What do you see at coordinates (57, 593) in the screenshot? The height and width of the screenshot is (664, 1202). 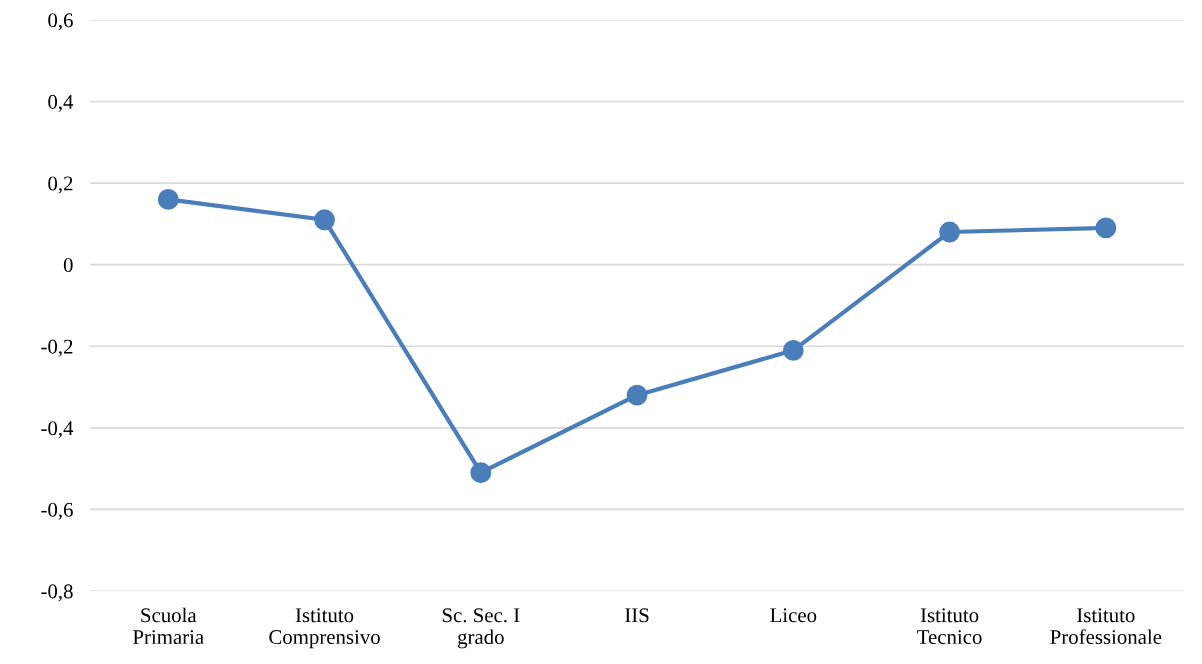 I see `y-tick-label: -0,8` at bounding box center [57, 593].